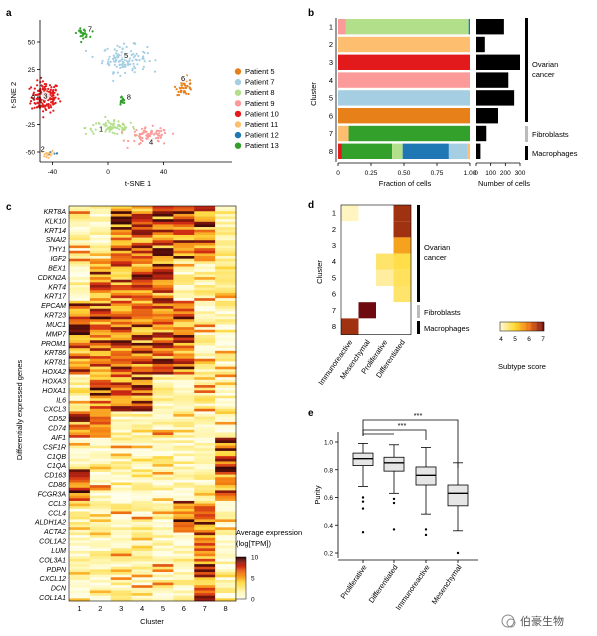  What do you see at coordinates (52, 494) in the screenshot?
I see `gene-label: FCGR3A` at bounding box center [52, 494].